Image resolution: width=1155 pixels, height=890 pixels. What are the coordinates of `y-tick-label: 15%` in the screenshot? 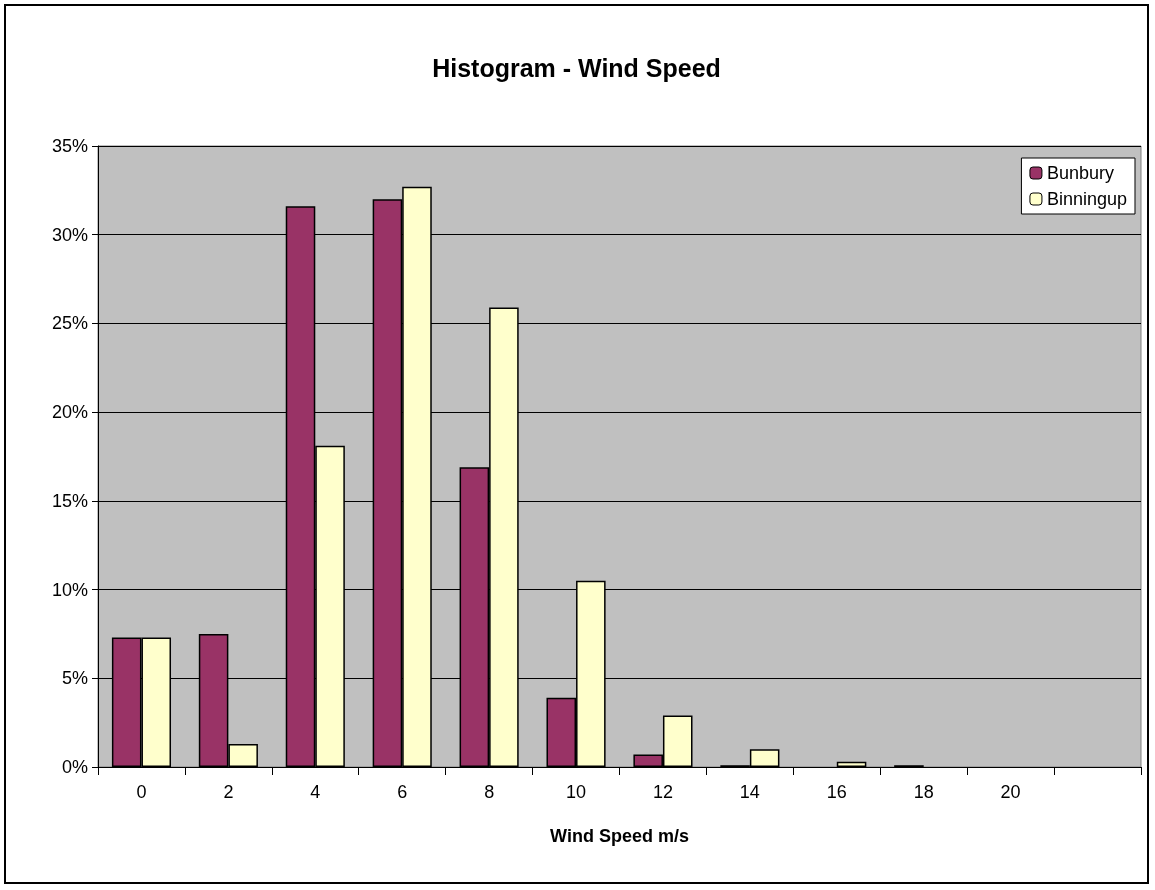 It's located at (69, 500).